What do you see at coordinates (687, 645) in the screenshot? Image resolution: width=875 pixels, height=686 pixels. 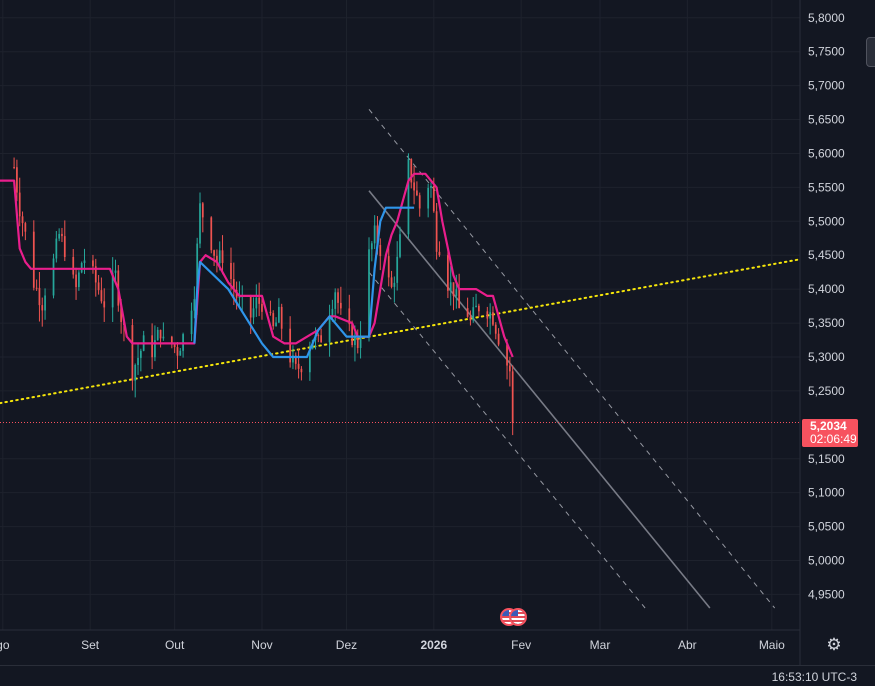 I see `x-tick-label: Abr` at bounding box center [687, 645].